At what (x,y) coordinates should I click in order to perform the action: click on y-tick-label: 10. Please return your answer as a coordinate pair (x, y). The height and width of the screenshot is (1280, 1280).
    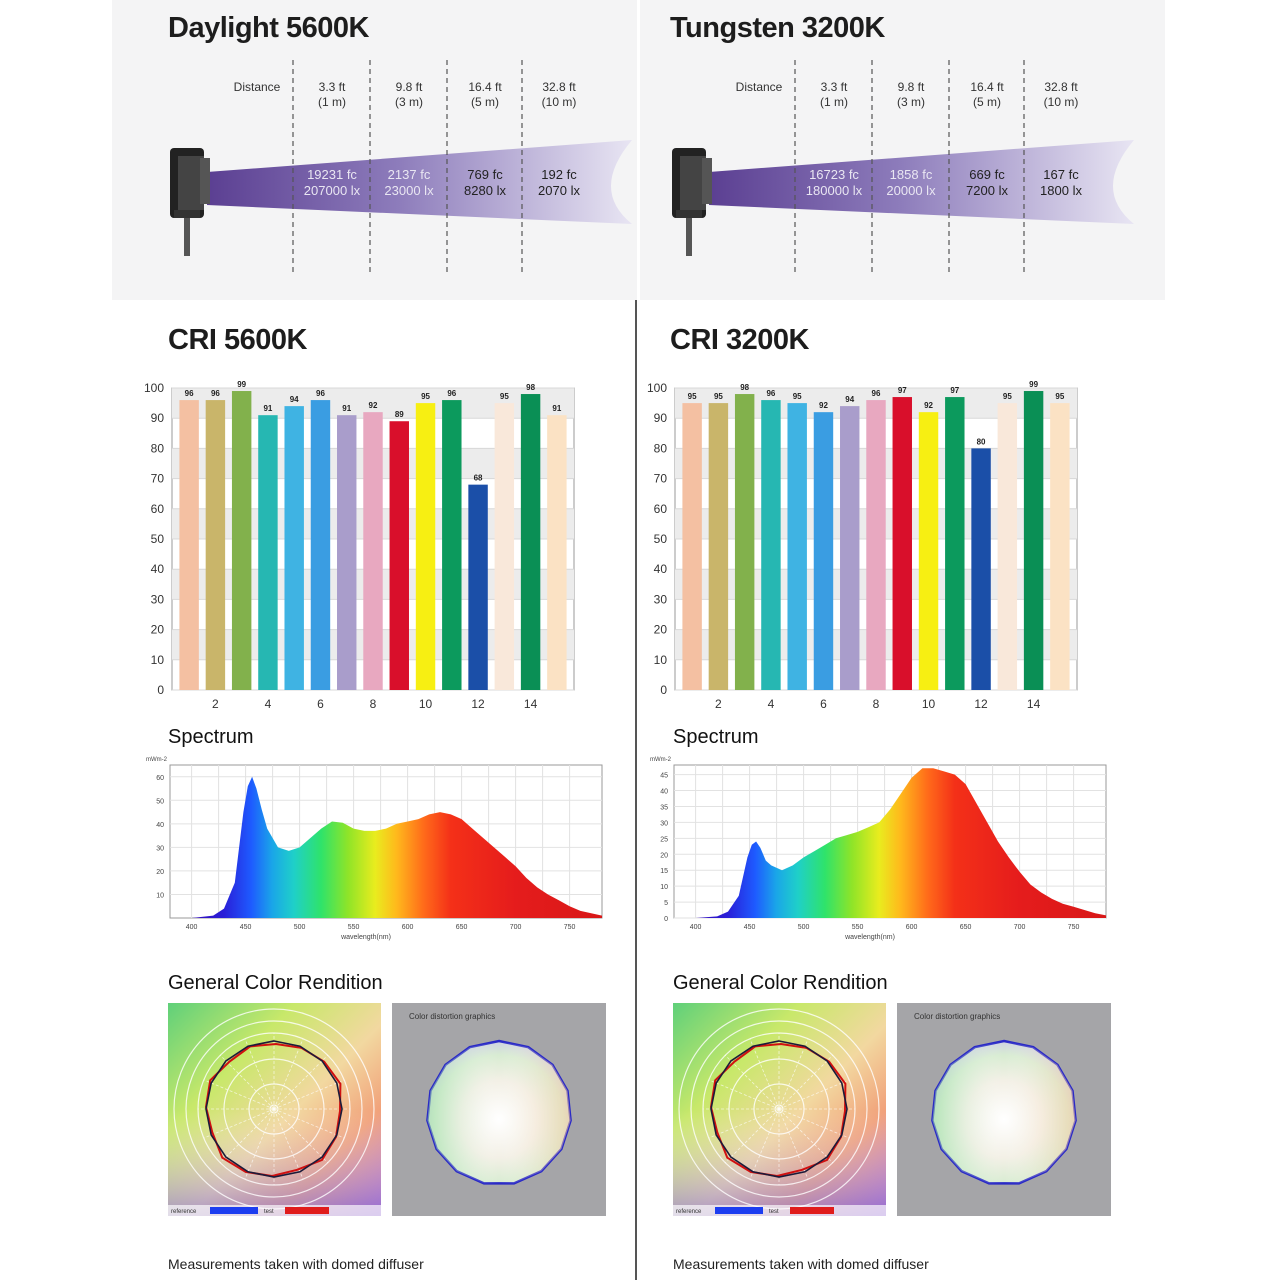
    Looking at the image, I should click on (661, 660).